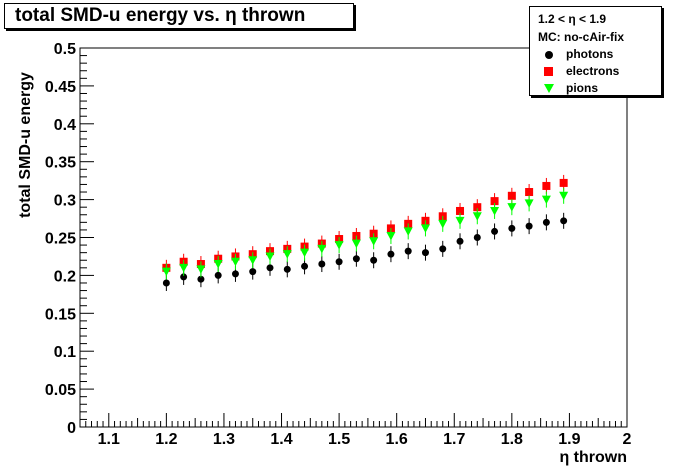 This screenshot has width=696, height=474. I want to click on legend-header-mc: MC: no-cAir-fix, so click(581, 37).